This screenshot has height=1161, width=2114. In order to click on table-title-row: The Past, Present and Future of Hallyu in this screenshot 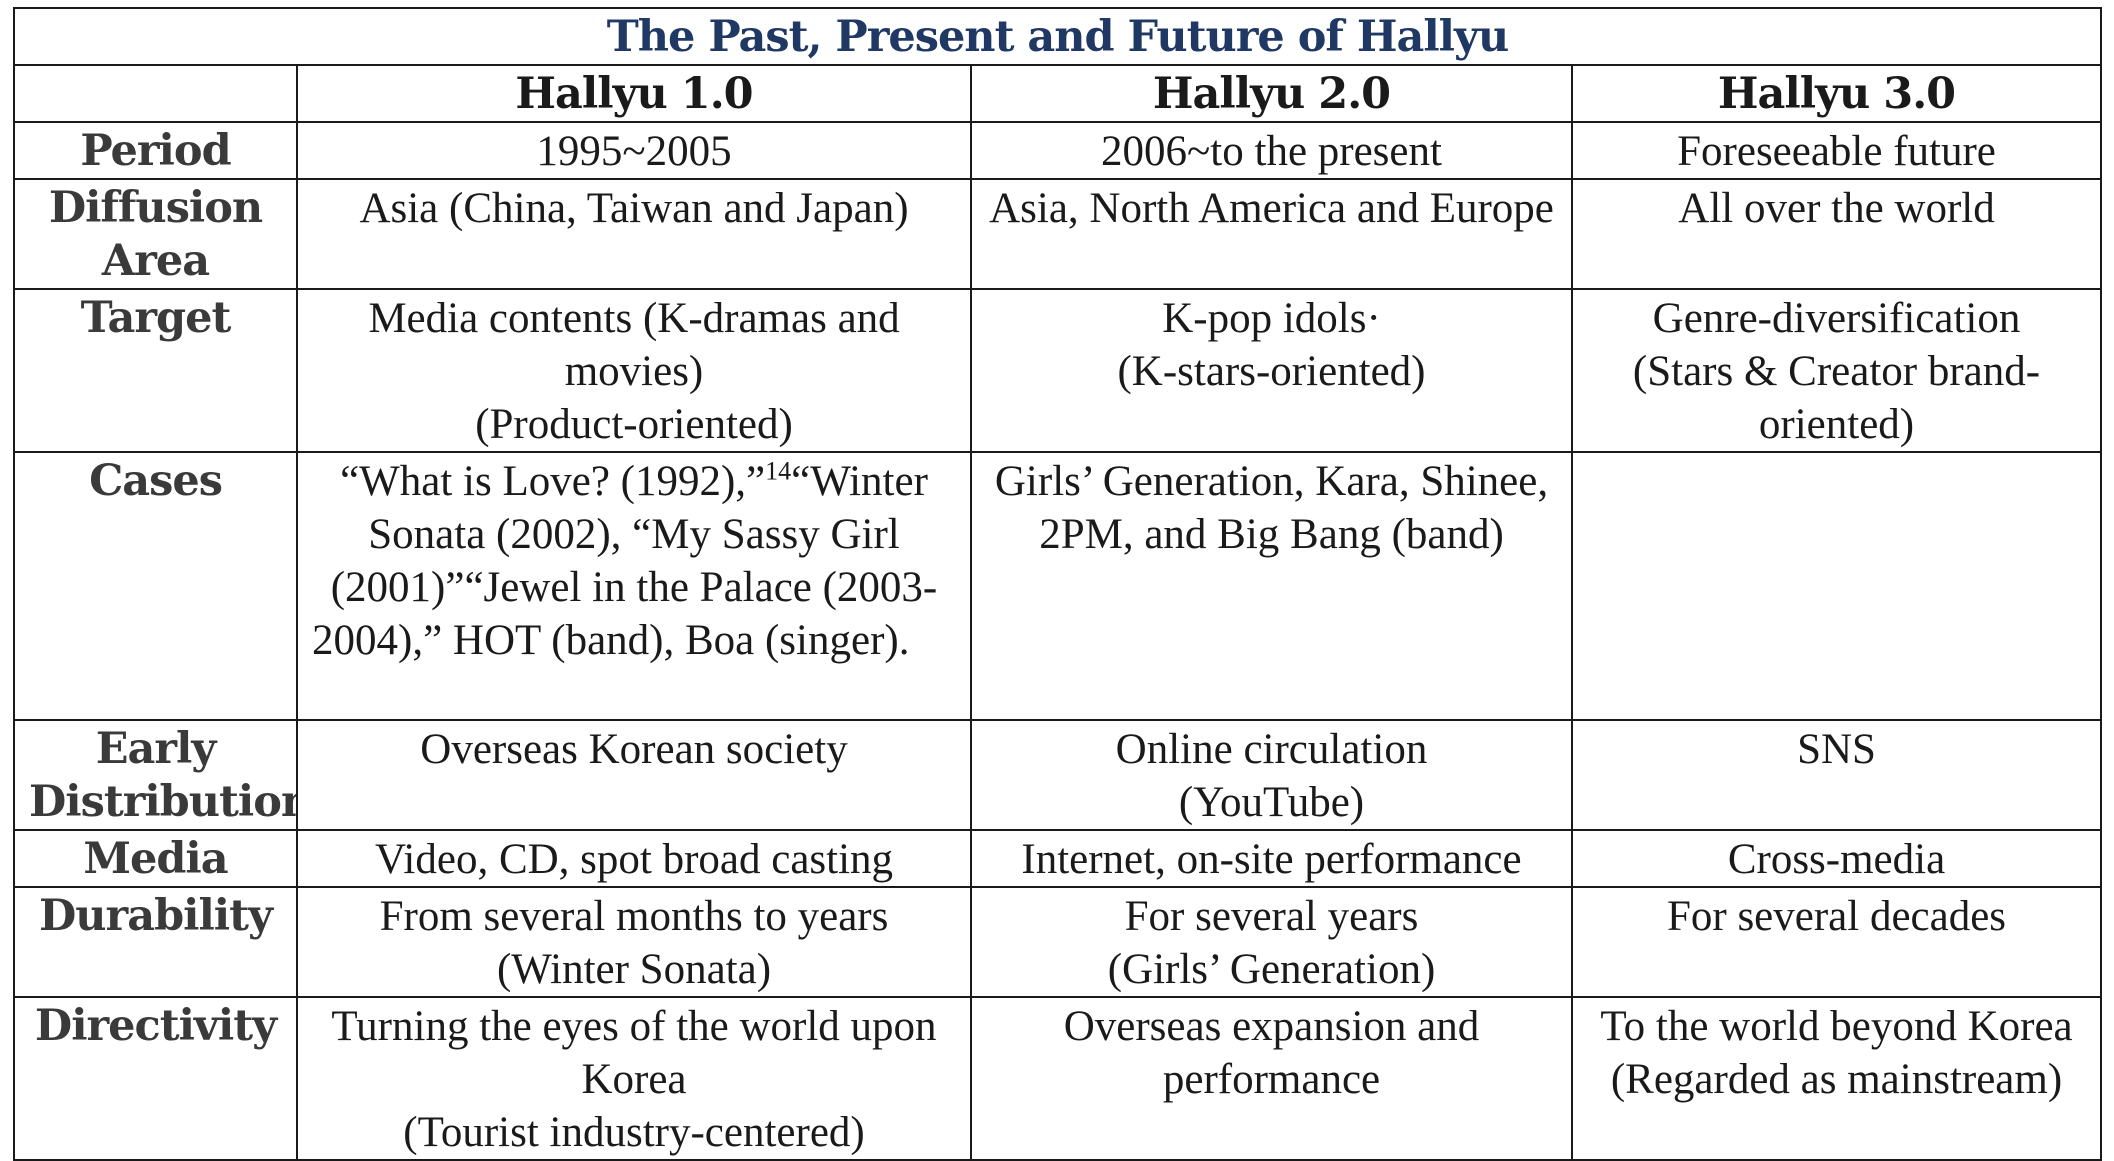, I will do `click(1057, 36)`.